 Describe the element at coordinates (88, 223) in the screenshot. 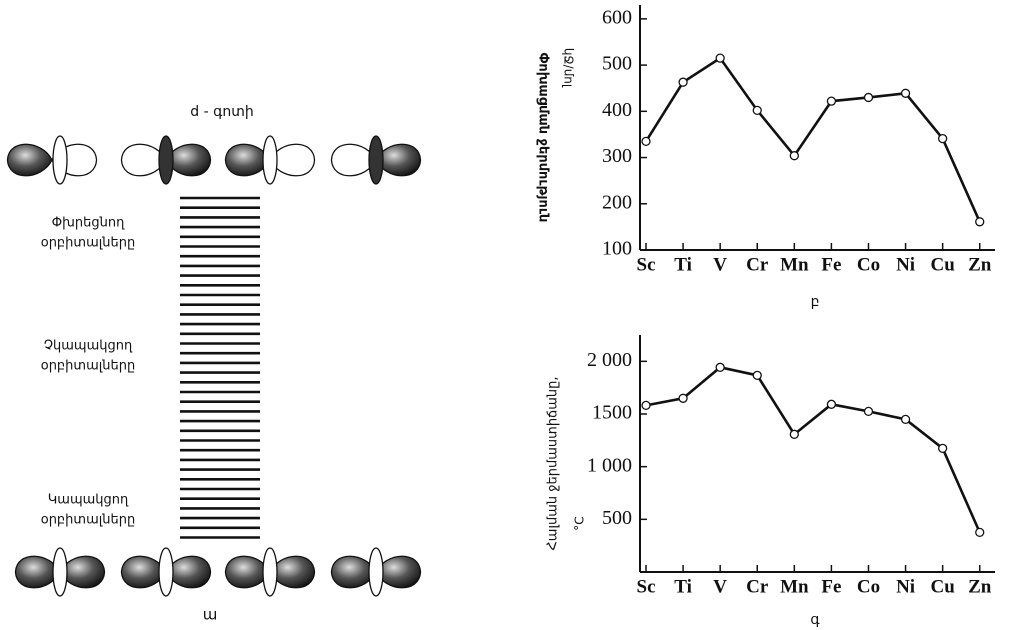

I see `orbital-label: Փխրեցնող` at that location.